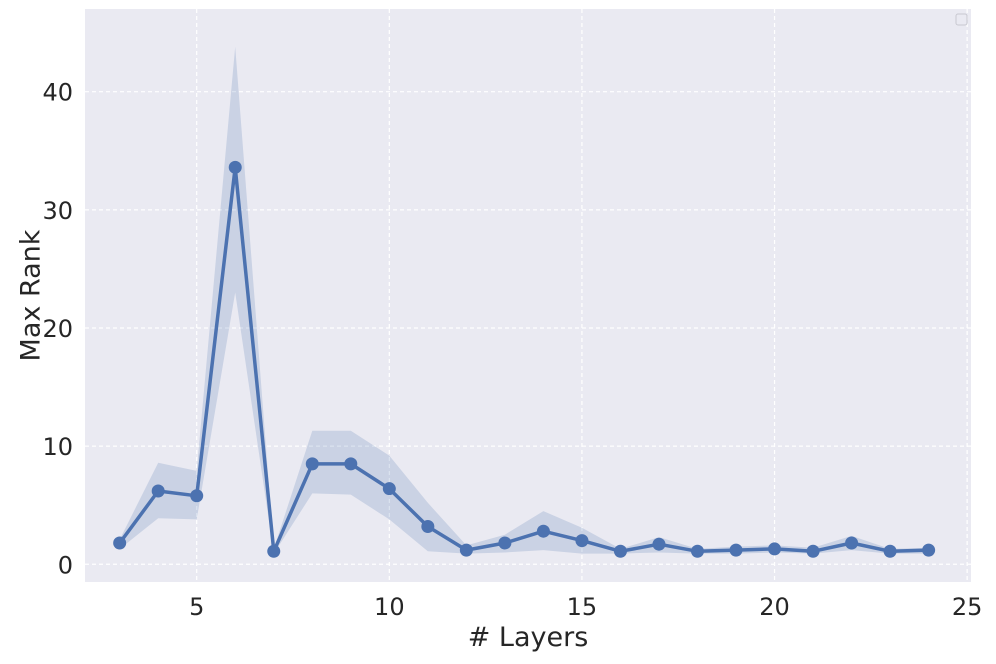 This screenshot has height=664, width=996. I want to click on x-tick-label: 5, so click(196, 607).